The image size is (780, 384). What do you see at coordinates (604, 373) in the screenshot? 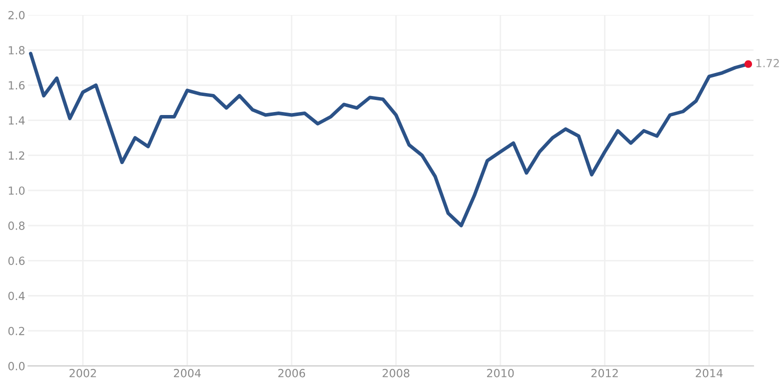
I see `x-tick-label: 2012` at bounding box center [604, 373].